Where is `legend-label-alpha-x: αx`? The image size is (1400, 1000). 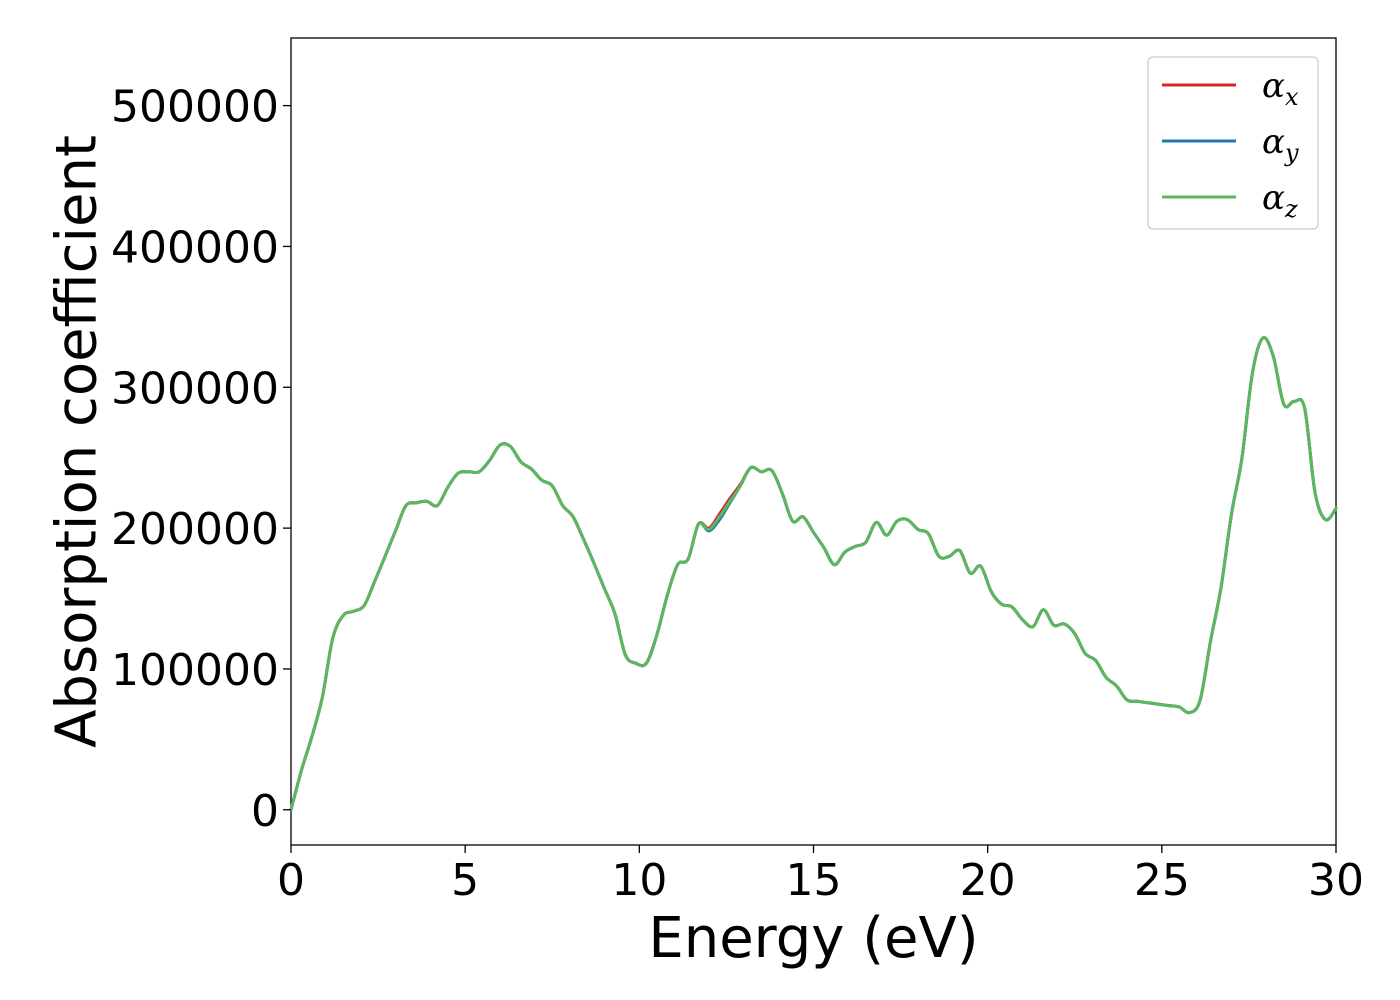
legend-label-alpha-x: αx is located at coordinates (1280, 88).